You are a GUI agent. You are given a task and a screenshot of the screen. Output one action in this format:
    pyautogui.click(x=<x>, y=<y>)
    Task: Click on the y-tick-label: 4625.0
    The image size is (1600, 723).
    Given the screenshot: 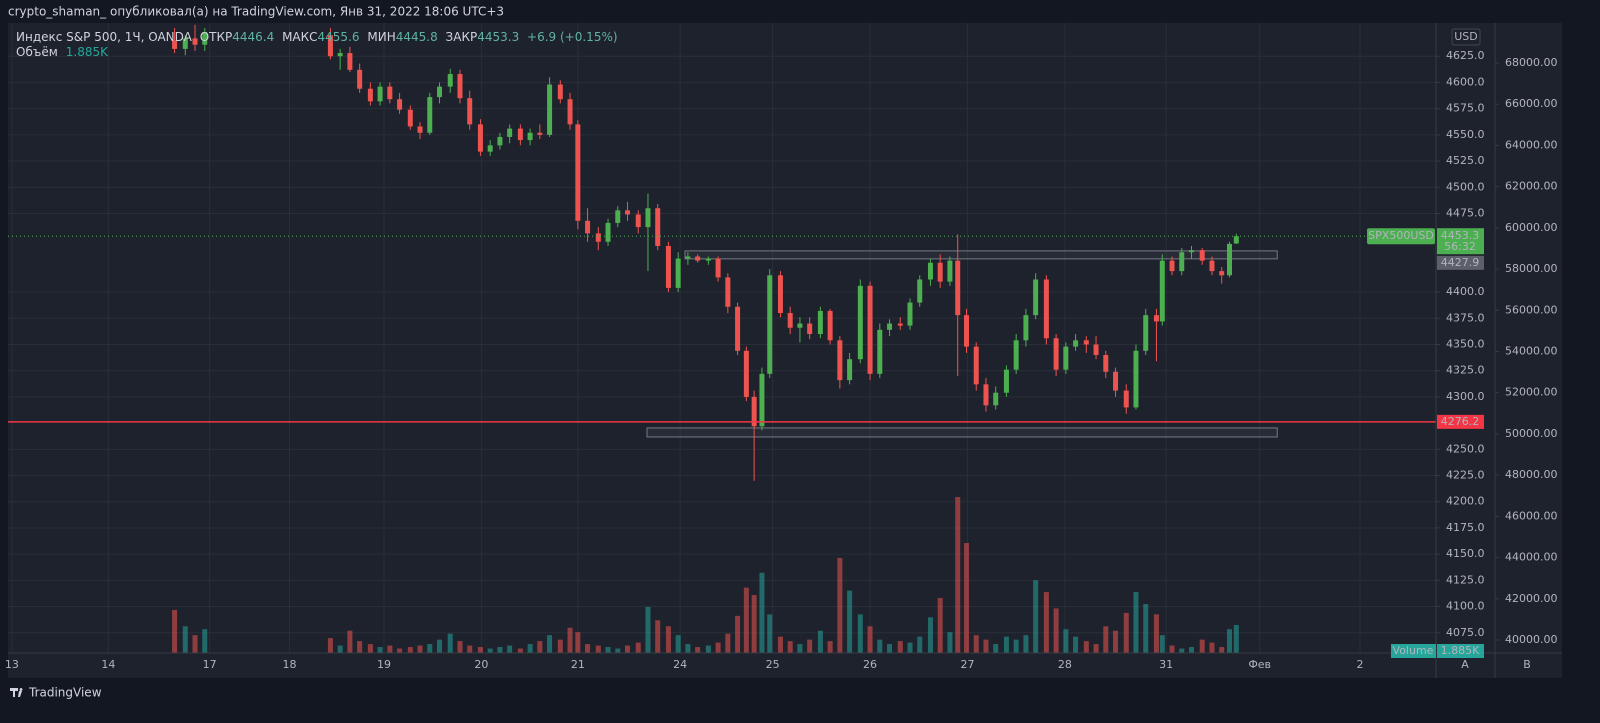 What is the action you would take?
    pyautogui.click(x=1465, y=55)
    